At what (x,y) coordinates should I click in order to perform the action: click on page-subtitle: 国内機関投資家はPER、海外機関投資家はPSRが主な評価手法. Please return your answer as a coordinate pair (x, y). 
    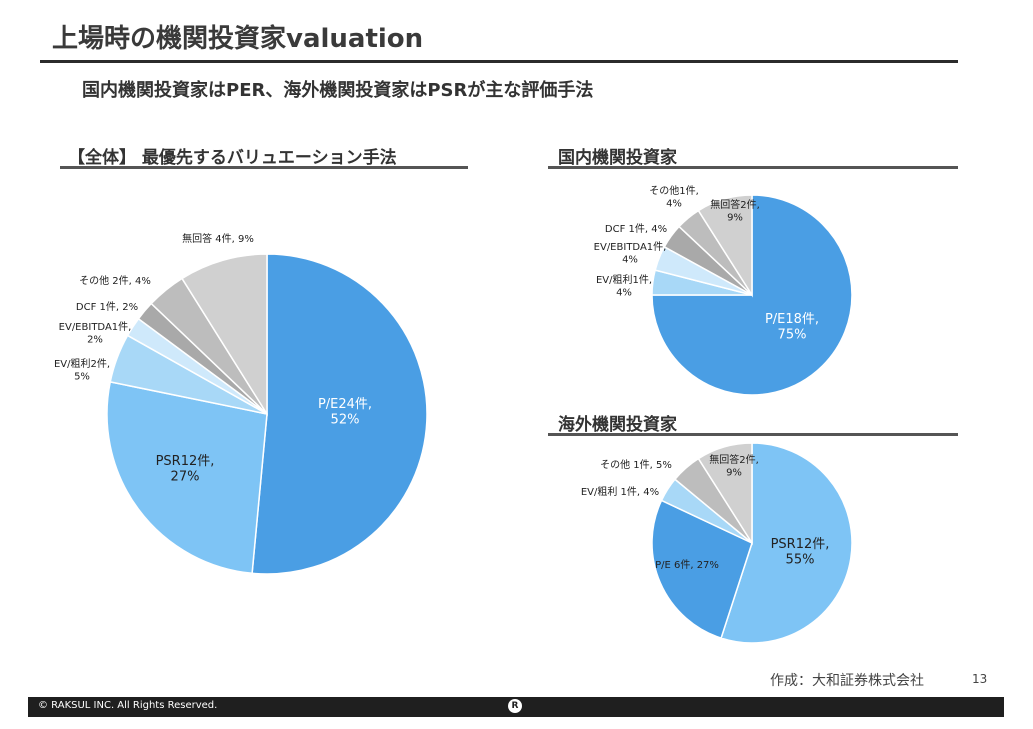
    Looking at the image, I should click on (338, 90).